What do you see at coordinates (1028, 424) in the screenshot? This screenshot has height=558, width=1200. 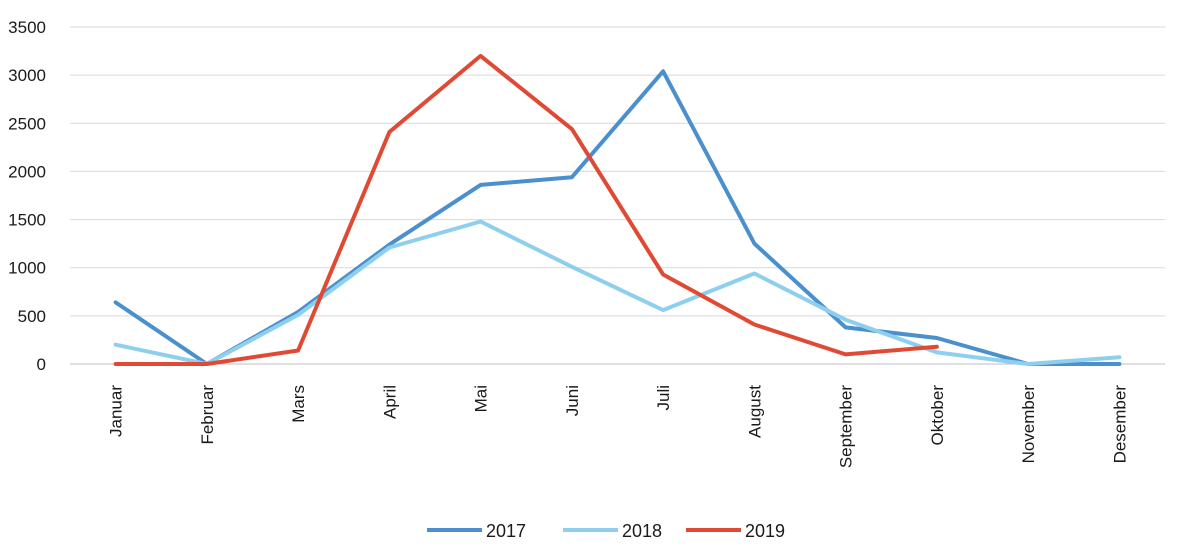 I see `x-tick-label: November` at bounding box center [1028, 424].